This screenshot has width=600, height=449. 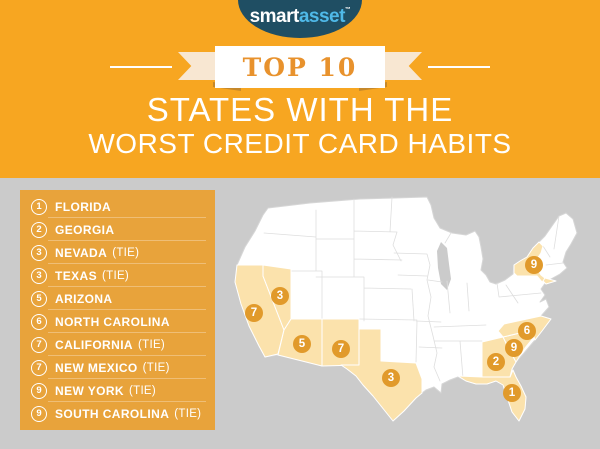 I want to click on state-name: SOUTH CAROLINA, so click(x=112, y=413).